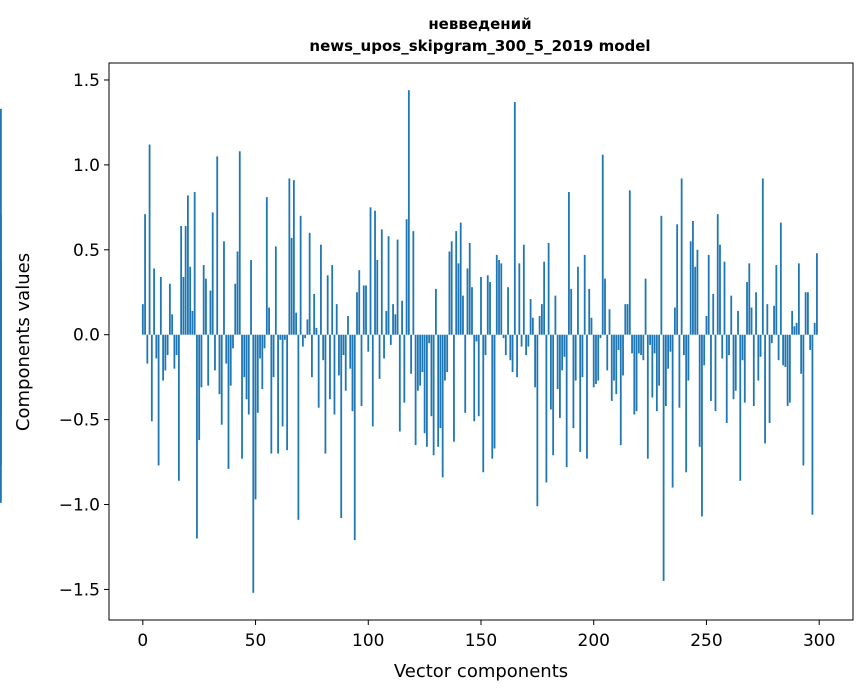 The width and height of the screenshot is (867, 696). What do you see at coordinates (86, 166) in the screenshot?
I see `y-tick-label: 1.0` at bounding box center [86, 166].